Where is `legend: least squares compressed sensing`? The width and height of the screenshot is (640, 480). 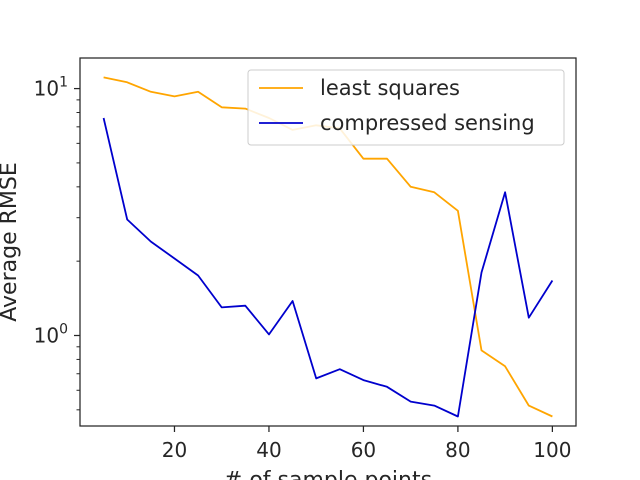
legend: least squares compressed sensing is located at coordinates (406, 107).